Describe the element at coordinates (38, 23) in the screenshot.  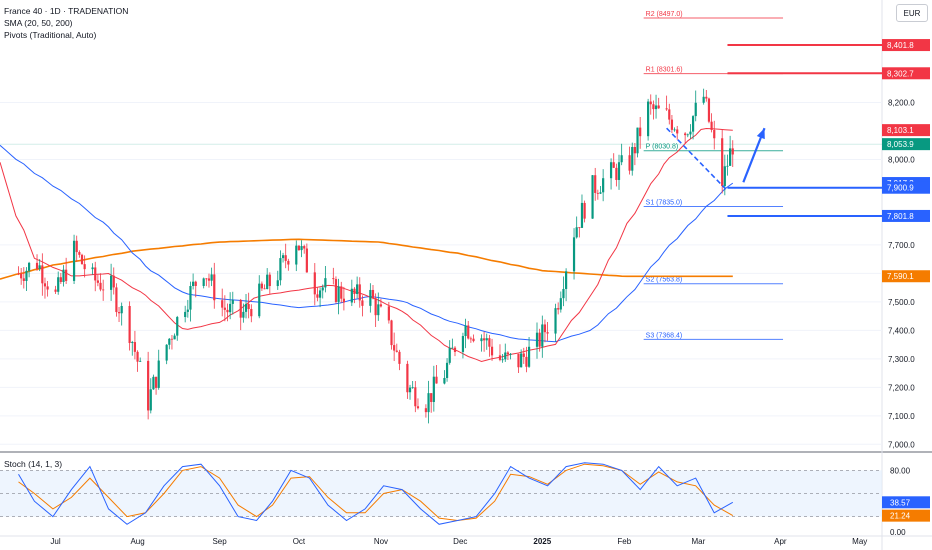
I see `sma-legend: SMA (20, 50, 200)` at that location.